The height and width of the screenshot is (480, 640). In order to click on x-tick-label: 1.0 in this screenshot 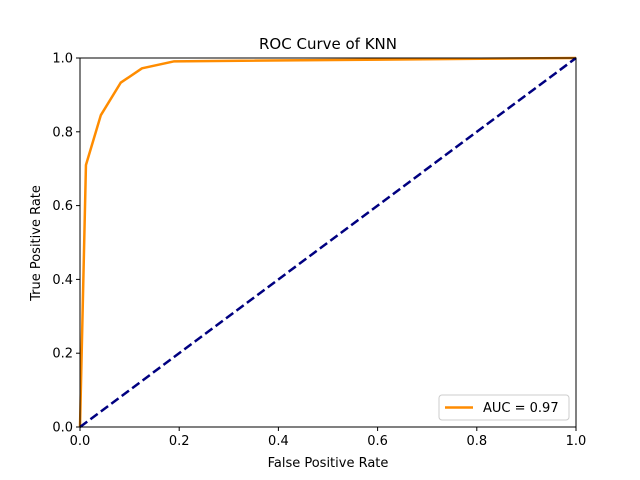, I will do `click(576, 441)`.